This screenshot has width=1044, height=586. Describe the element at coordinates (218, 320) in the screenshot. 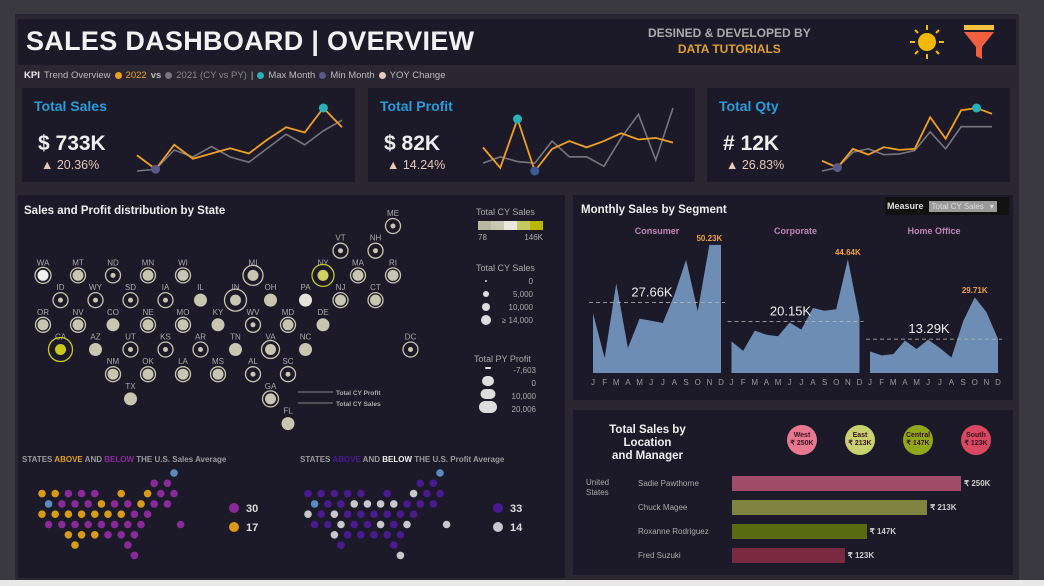

I see `state-tile-ky: KY` at that location.